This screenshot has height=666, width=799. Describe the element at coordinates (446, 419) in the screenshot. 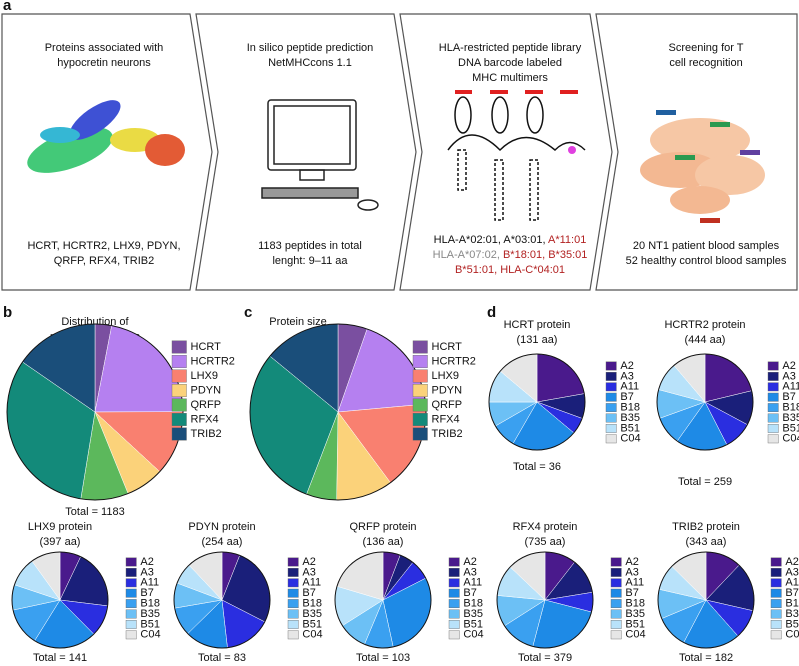

I see `legend-label: RFX4` at that location.